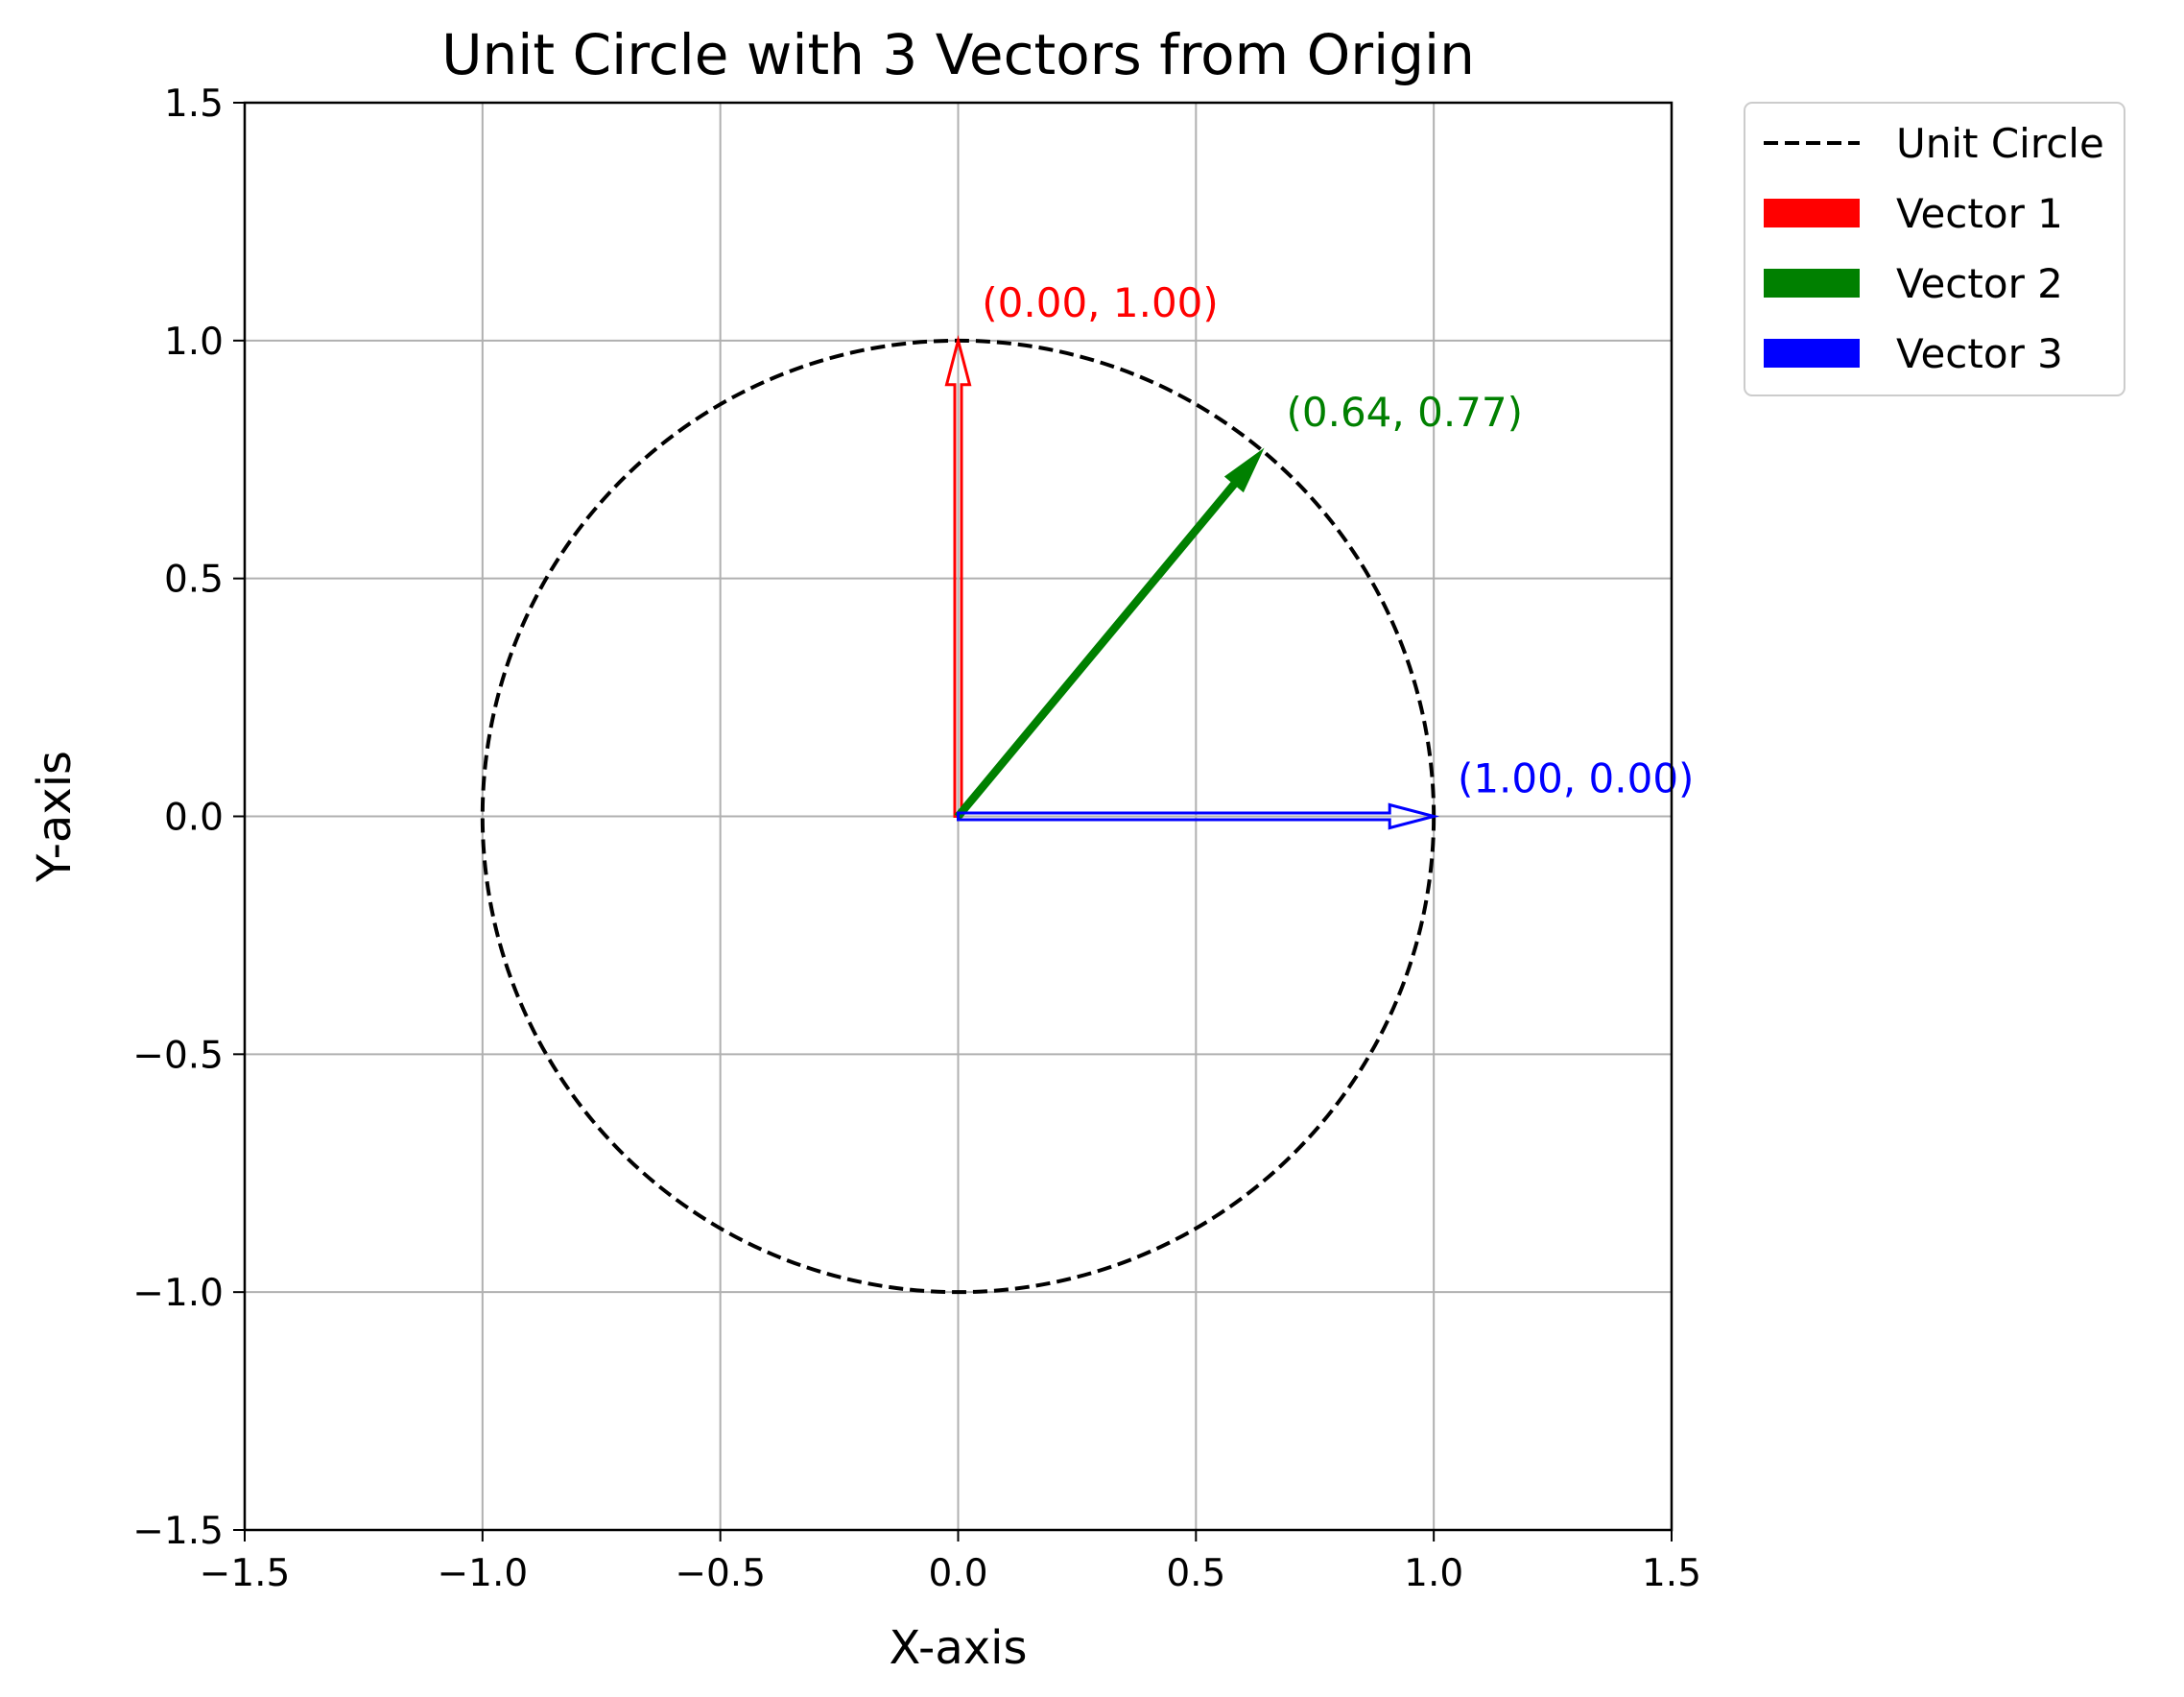  I want to click on x-tick-label: −1.5, so click(246, 1573).